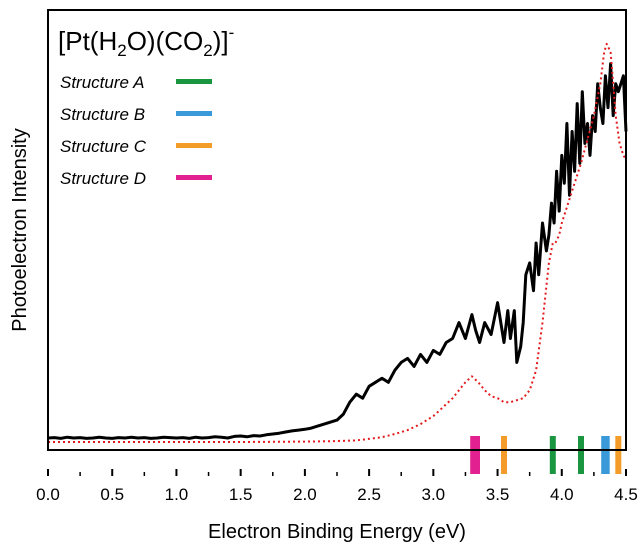  What do you see at coordinates (626, 494) in the screenshot?
I see `x-tick-label: 4.5` at bounding box center [626, 494].